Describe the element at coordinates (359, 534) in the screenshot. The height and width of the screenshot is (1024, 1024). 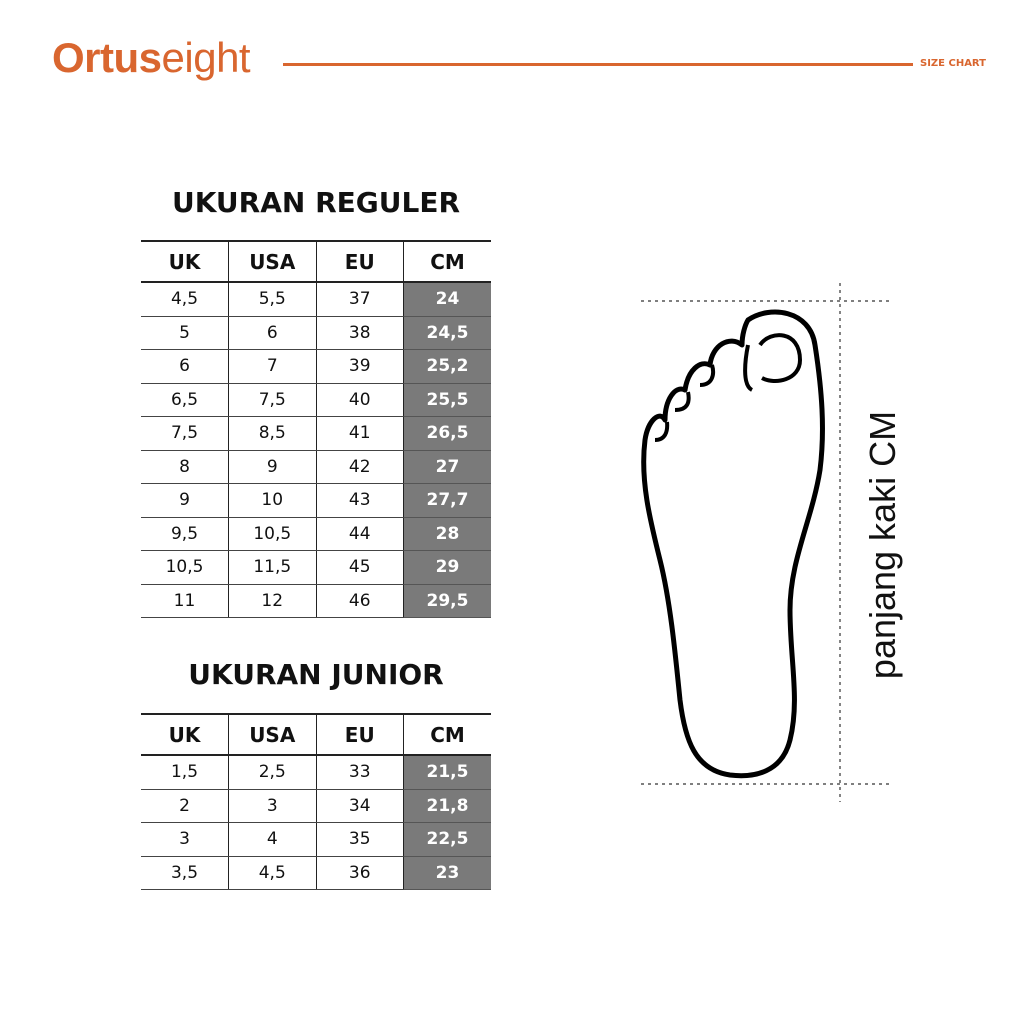
I see `table-cell: 44` at that location.